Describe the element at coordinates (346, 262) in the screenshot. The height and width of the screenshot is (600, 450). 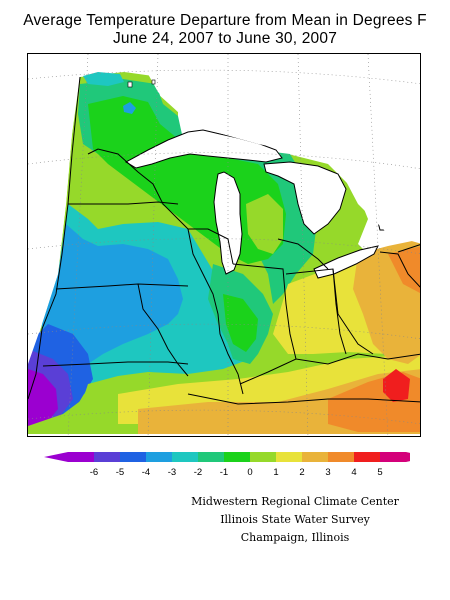
I see `lake-erie` at that location.